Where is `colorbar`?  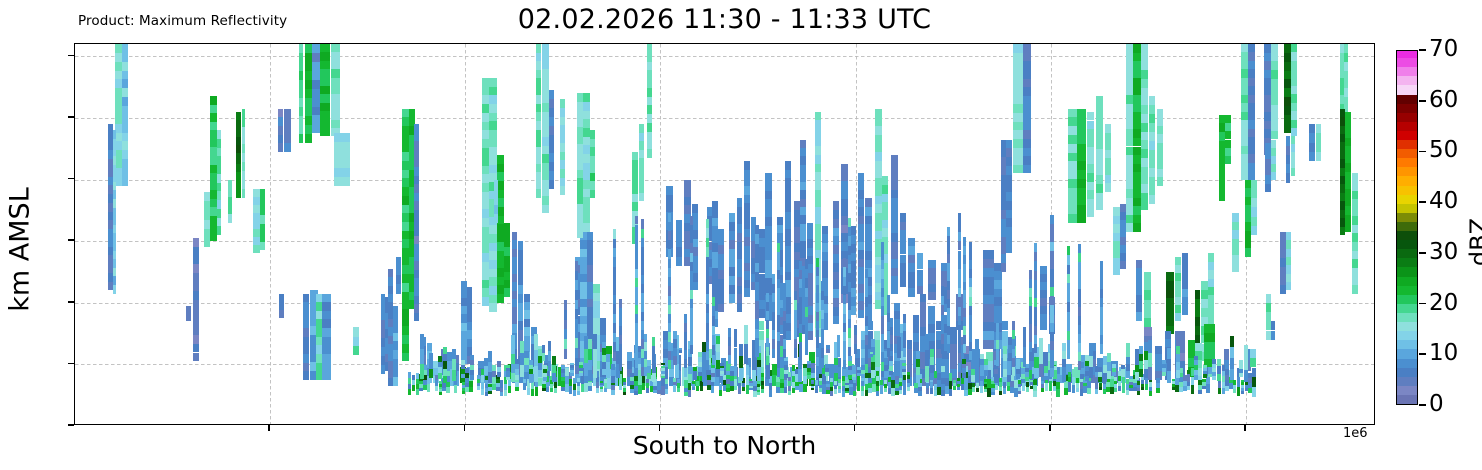
colorbar is located at coordinates (1407, 227).